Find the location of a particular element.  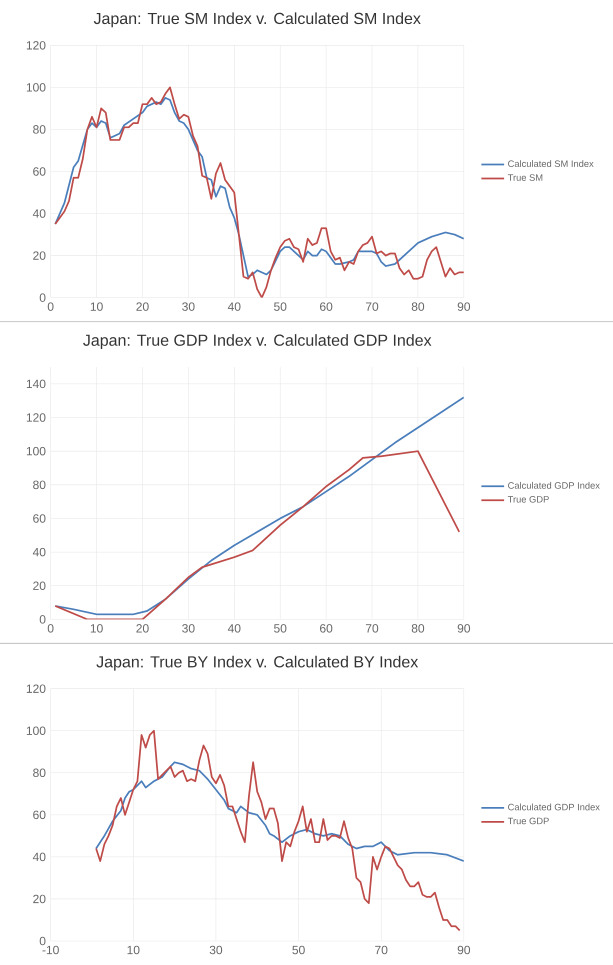

chart-title: Japan: True SM Index v. Calculated SM Index is located at coordinates (257, 20).